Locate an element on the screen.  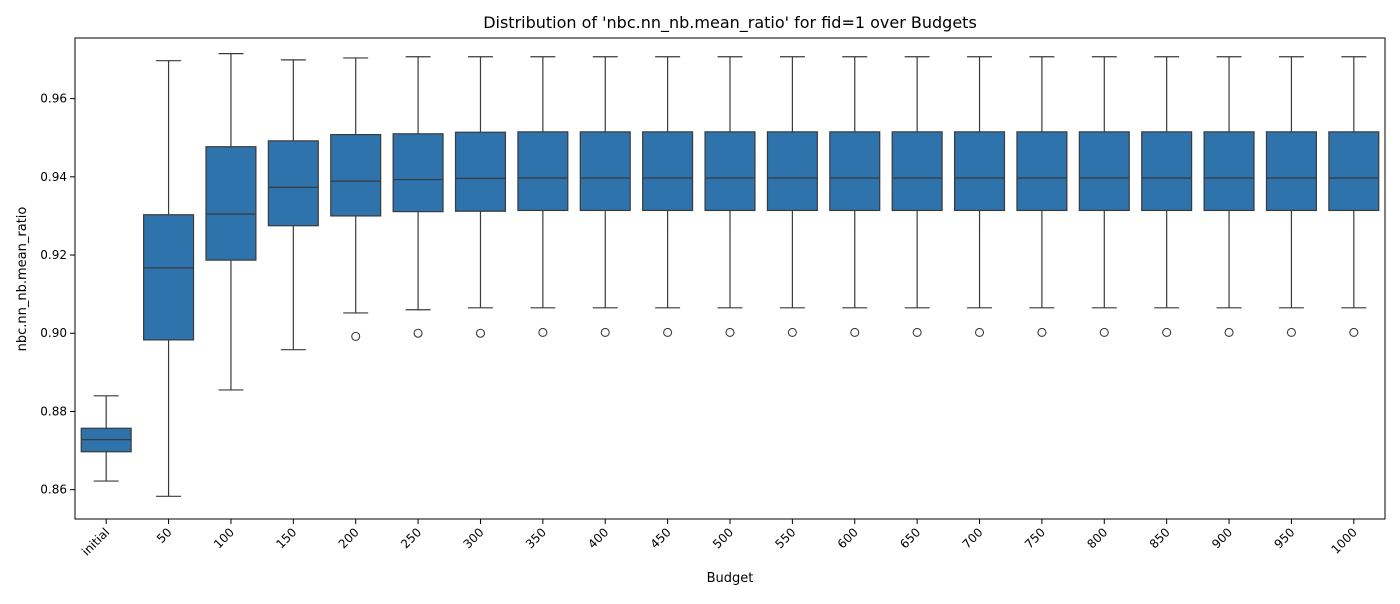
x-tick-label: 500 is located at coordinates (723, 538).